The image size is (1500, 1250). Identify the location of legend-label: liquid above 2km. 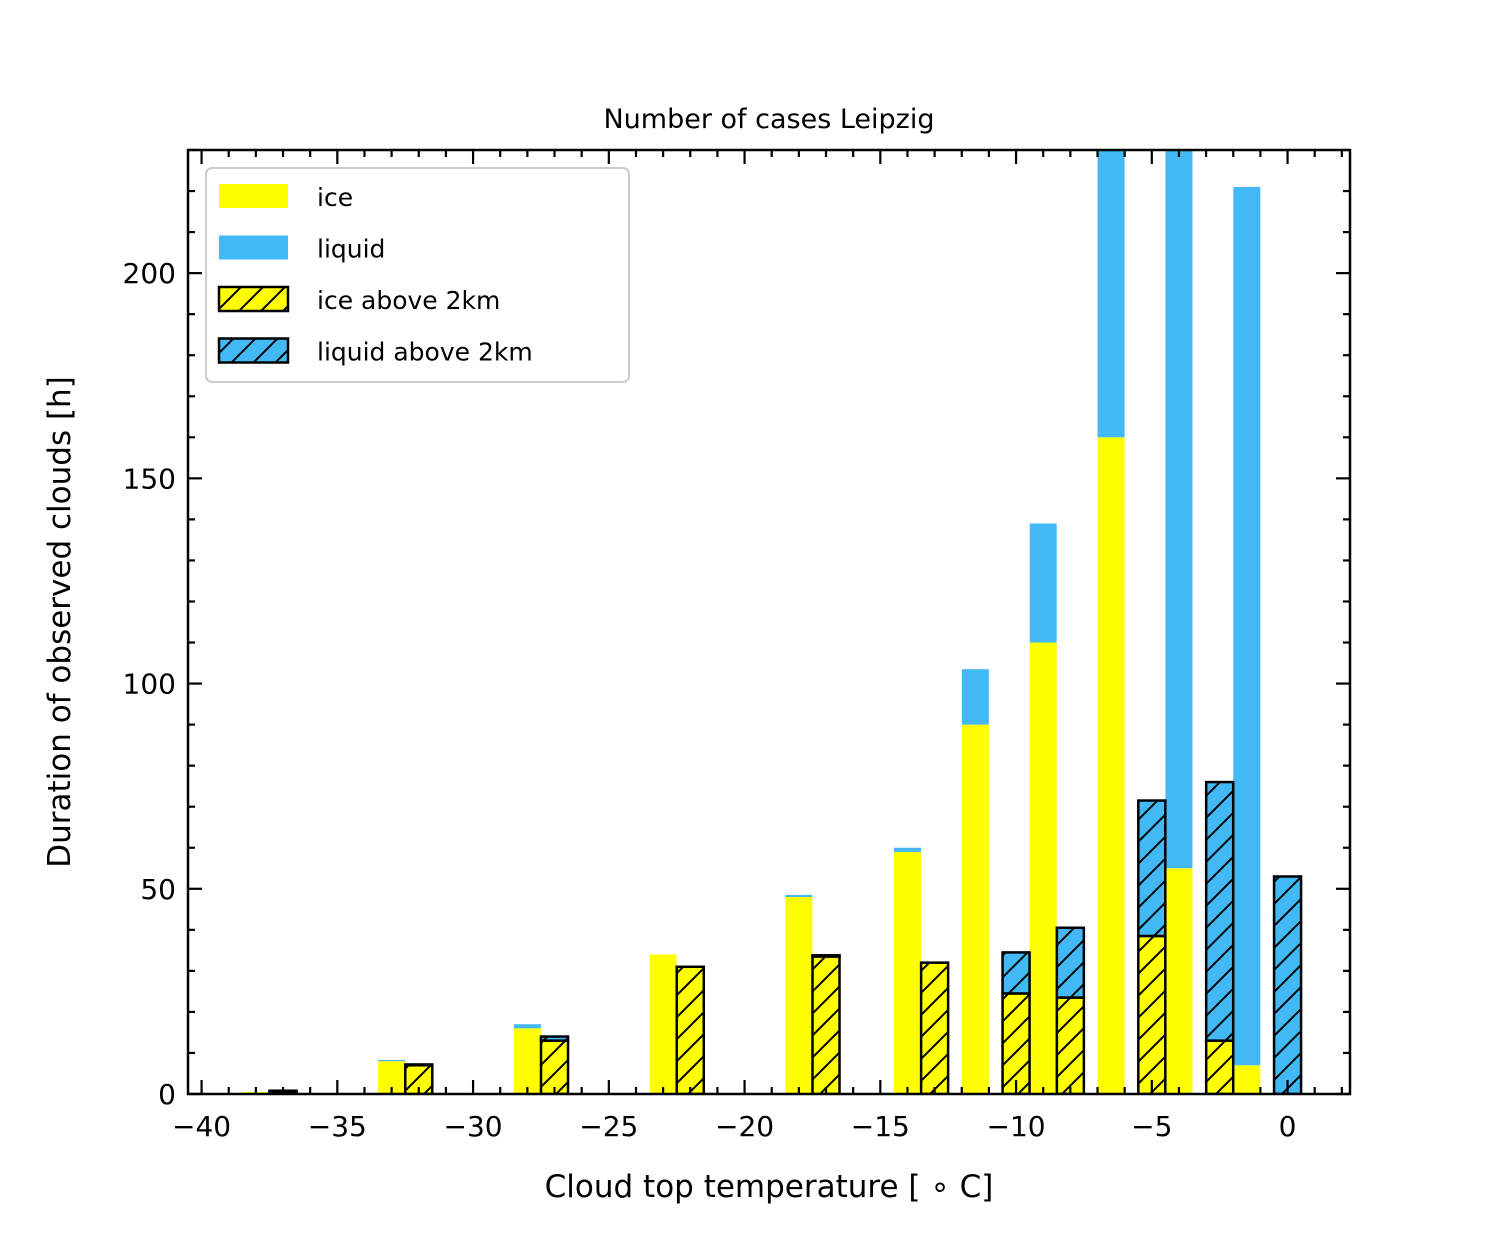
(425, 352).